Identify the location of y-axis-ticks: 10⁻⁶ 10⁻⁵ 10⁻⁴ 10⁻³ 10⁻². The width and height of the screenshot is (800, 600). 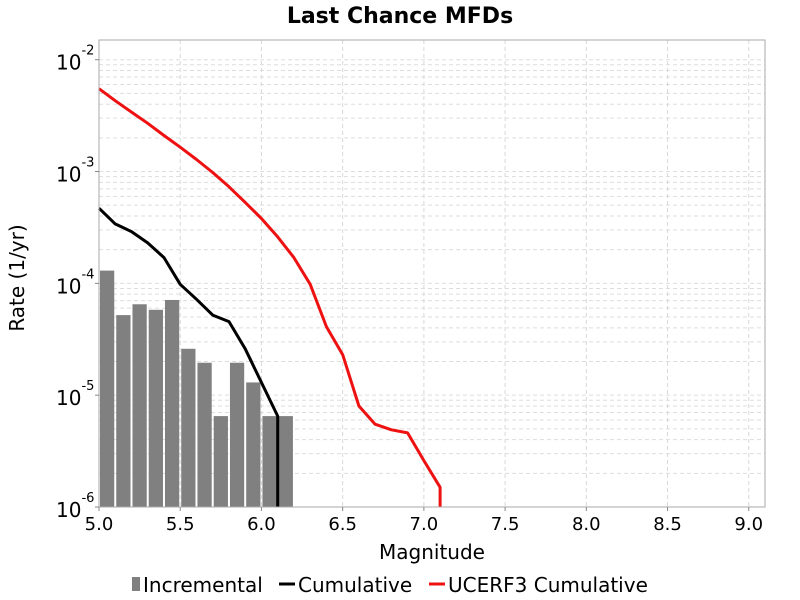
(77, 283).